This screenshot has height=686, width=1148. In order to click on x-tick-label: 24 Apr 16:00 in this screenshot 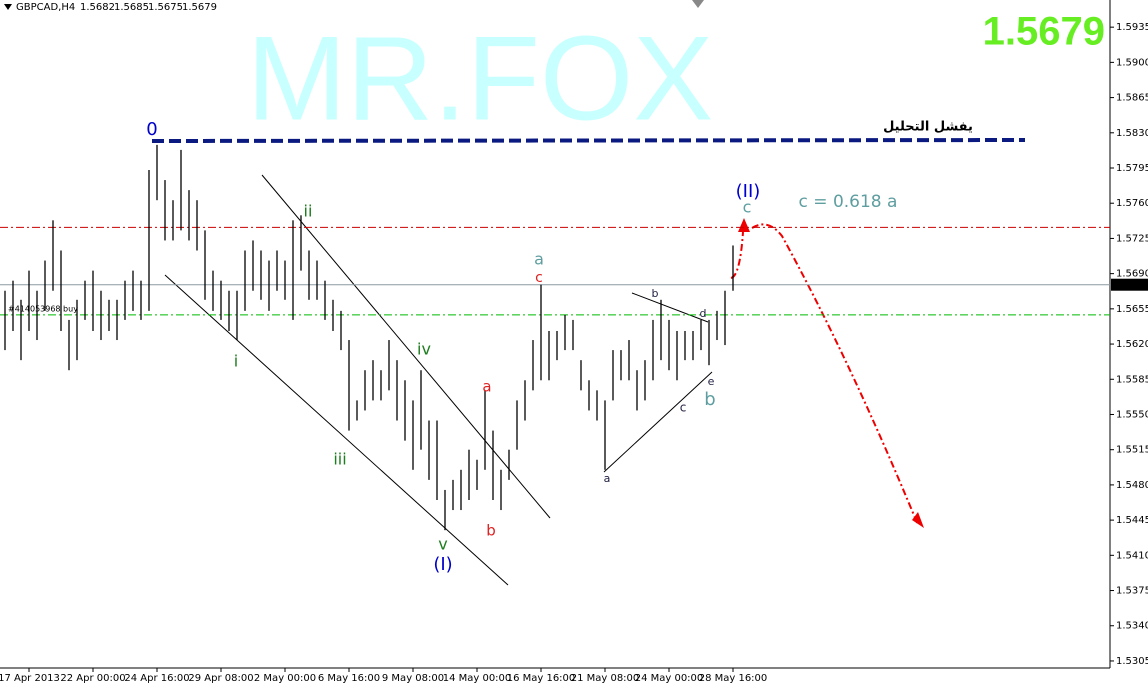, I will do `click(156, 678)`.